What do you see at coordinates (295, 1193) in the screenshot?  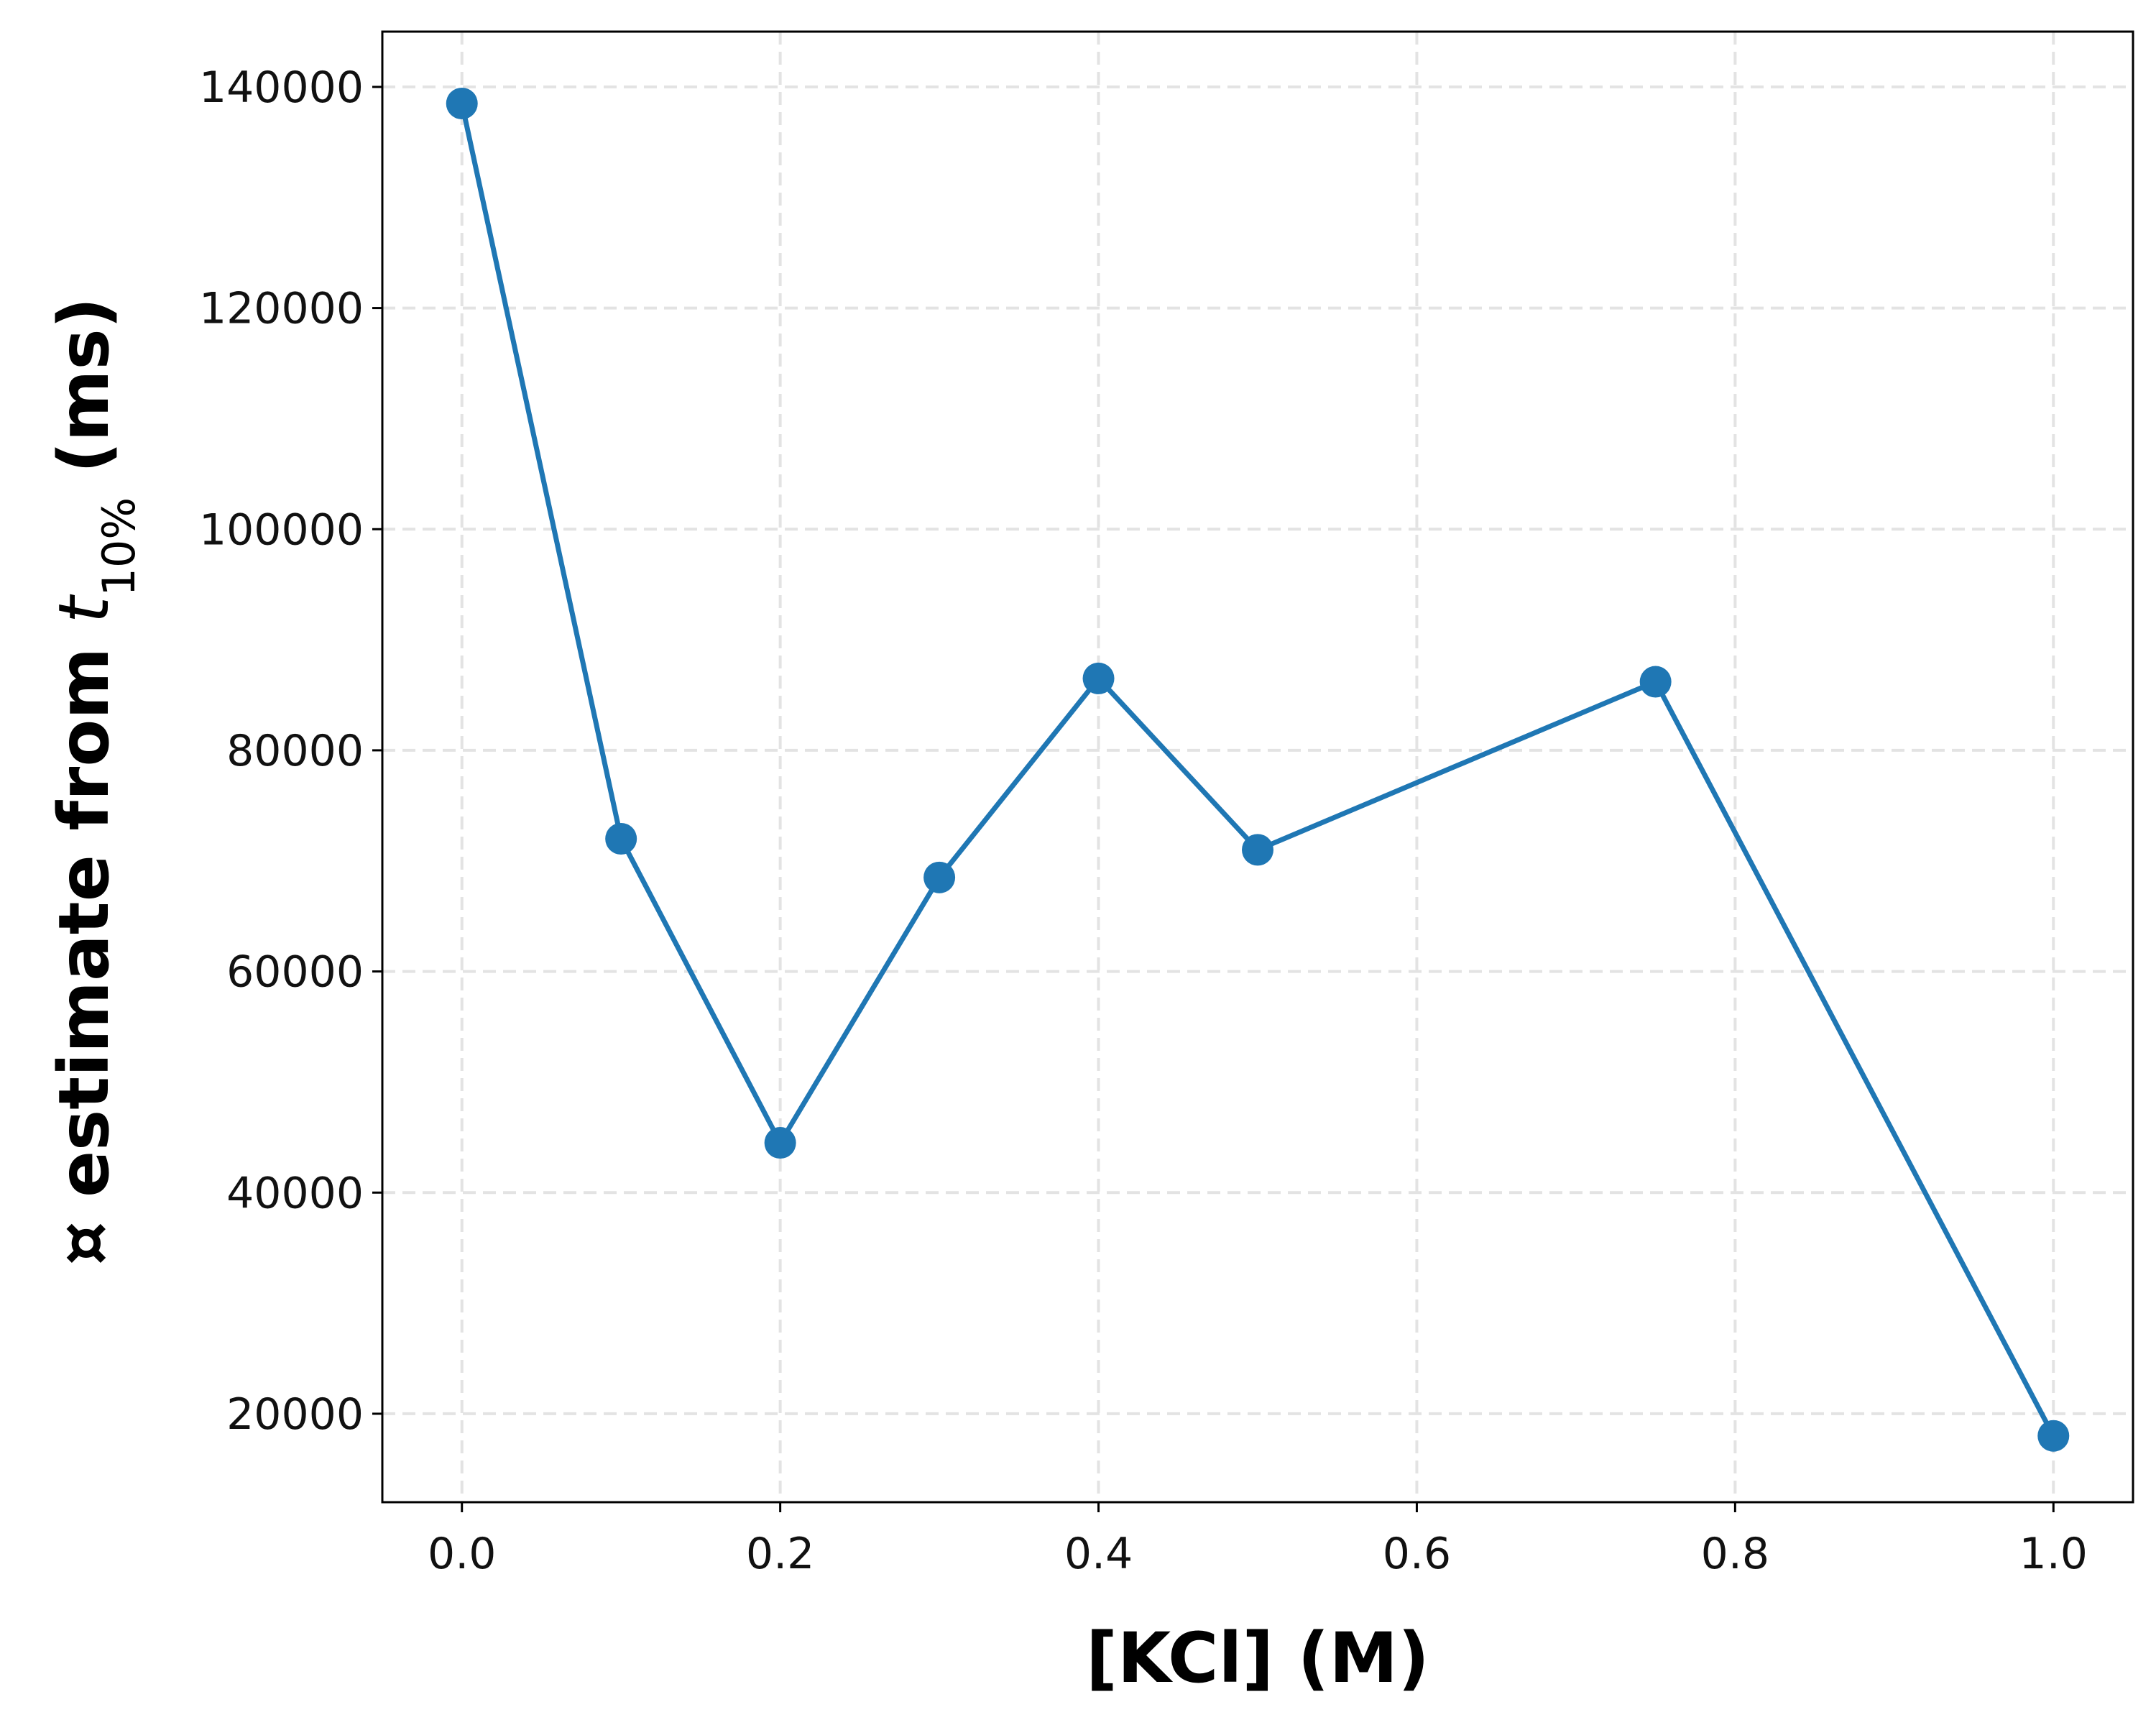 I see `y-tick-label: 40000` at bounding box center [295, 1193].